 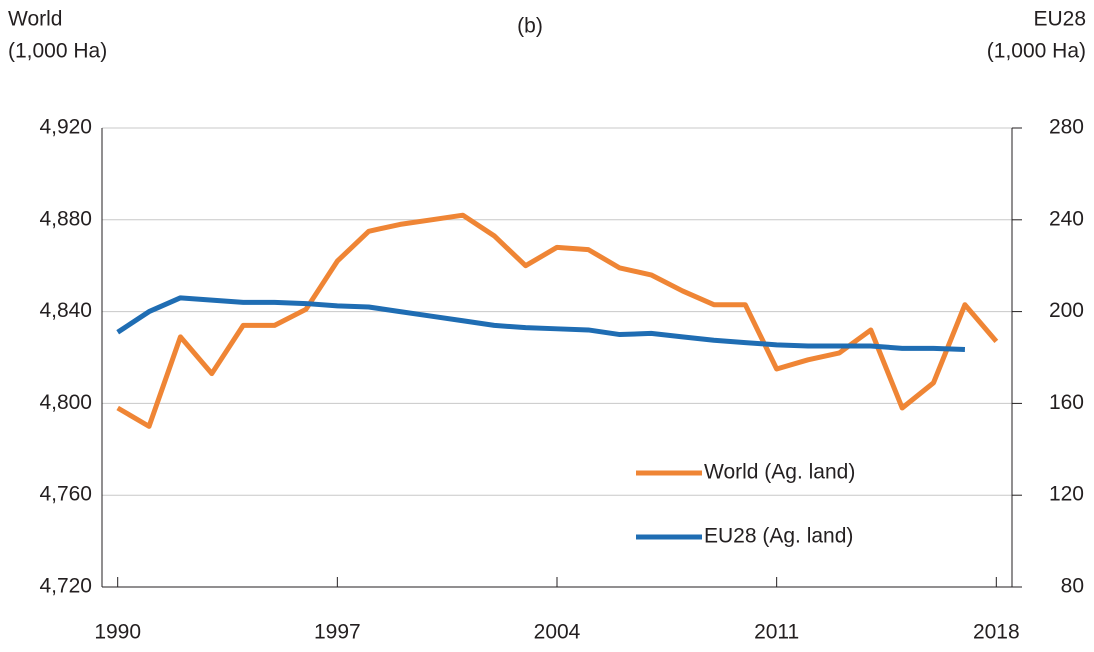 What do you see at coordinates (65, 218) in the screenshot?
I see `y-tick-label: 4,880` at bounding box center [65, 218].